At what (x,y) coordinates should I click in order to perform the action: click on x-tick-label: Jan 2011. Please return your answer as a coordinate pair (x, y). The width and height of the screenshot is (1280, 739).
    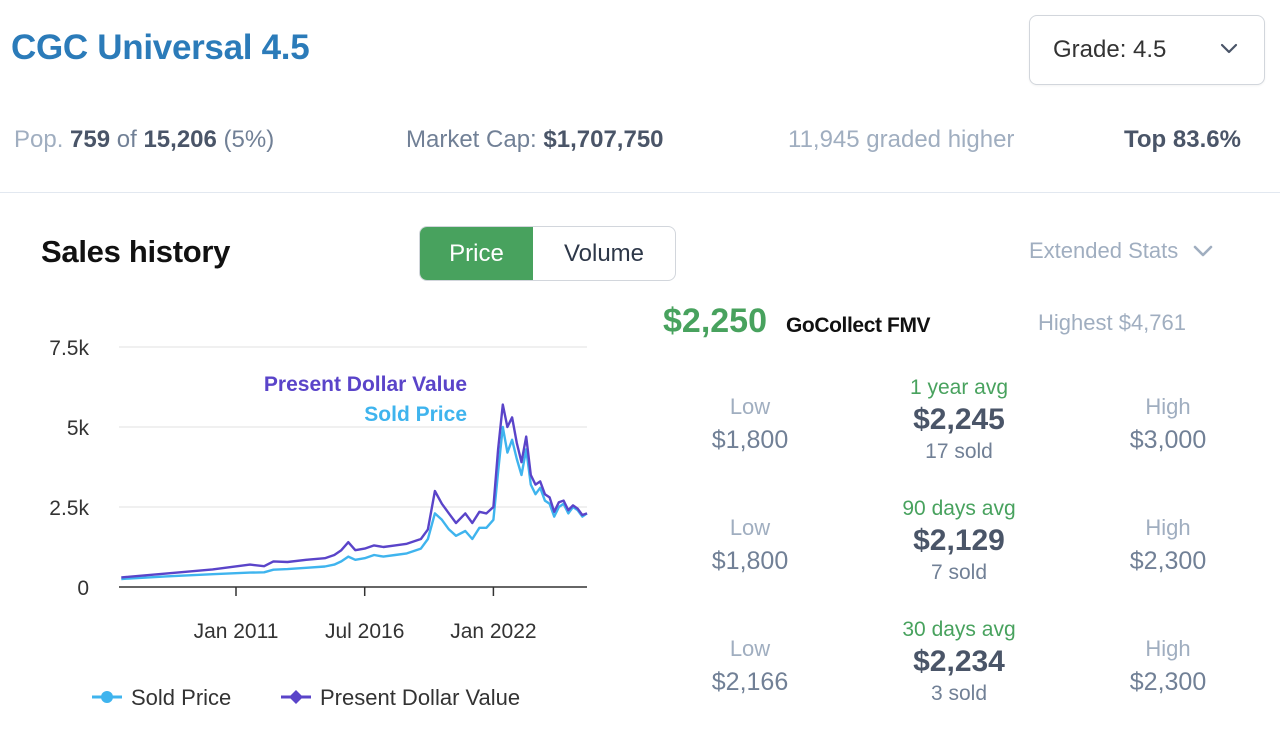
    Looking at the image, I should click on (236, 631).